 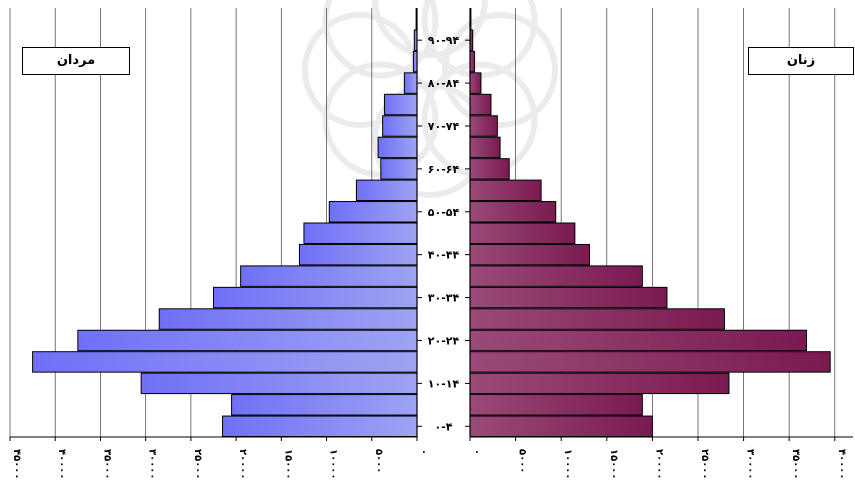 What do you see at coordinates (16, 464) in the screenshot?
I see `left-axis-tick-label: ۴۵۰۰۰` at bounding box center [16, 464].